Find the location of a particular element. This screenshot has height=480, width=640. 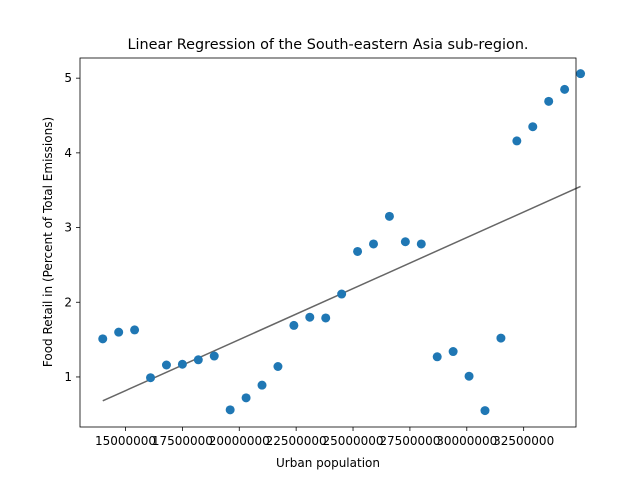

y-axis-ticks: 1 2 3 4 5 is located at coordinates (72, 227).